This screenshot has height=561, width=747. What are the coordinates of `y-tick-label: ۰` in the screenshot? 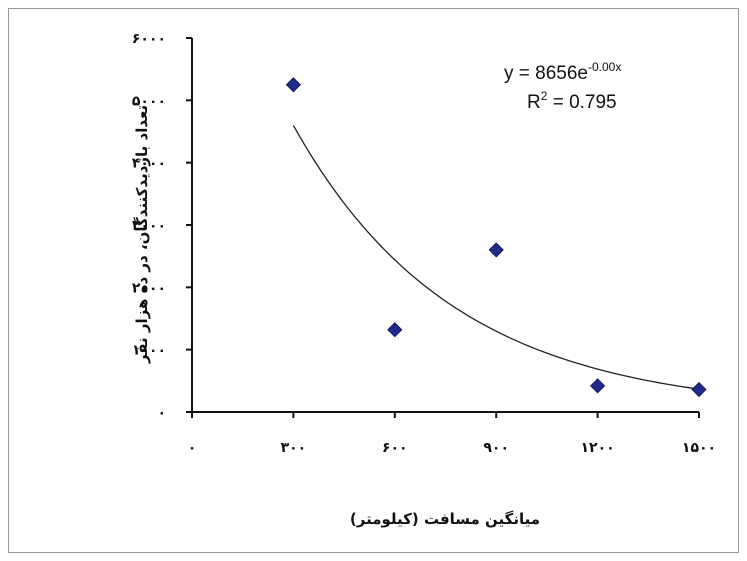 It's located at (161, 413).